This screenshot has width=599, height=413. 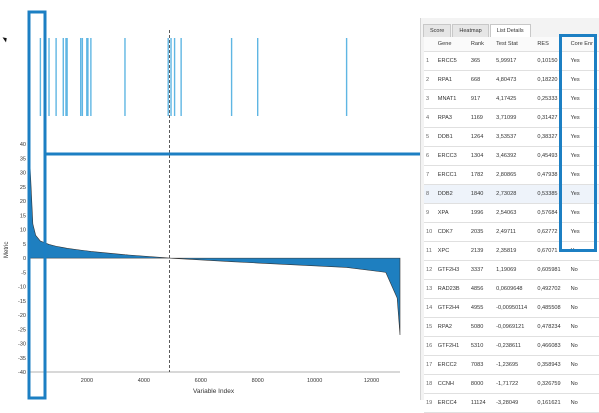 What do you see at coordinates (552, 327) in the screenshot?
I see `cell-res: 0,478234` at bounding box center [552, 327].